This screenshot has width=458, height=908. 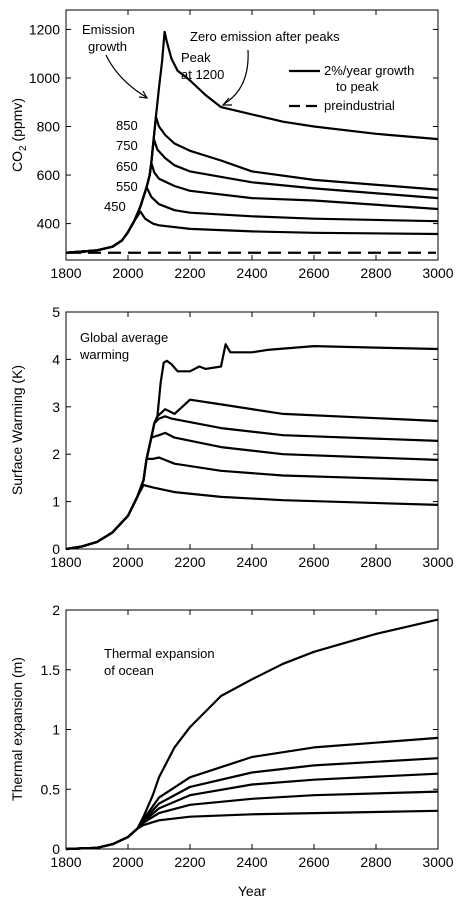 I want to click on thermal-x-tick-label: 2800, so click(x=375, y=862).